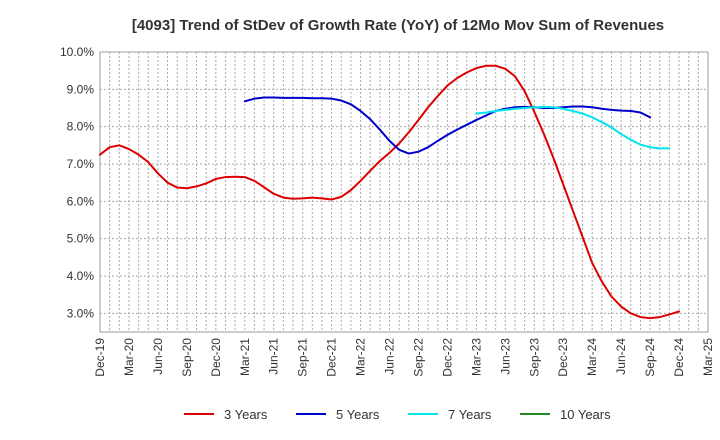 This screenshot has width=720, height=440. What do you see at coordinates (187, 357) in the screenshot?
I see `x-tick-label: Sep-20` at bounding box center [187, 357].